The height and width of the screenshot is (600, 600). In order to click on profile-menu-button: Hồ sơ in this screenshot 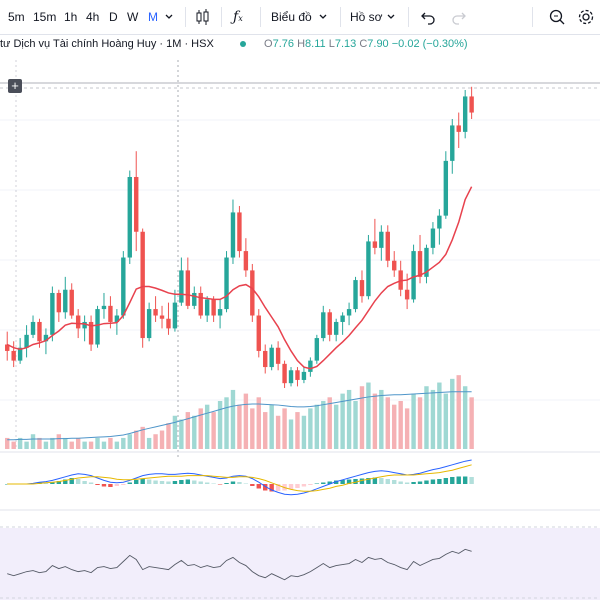, I will do `click(366, 17)`.